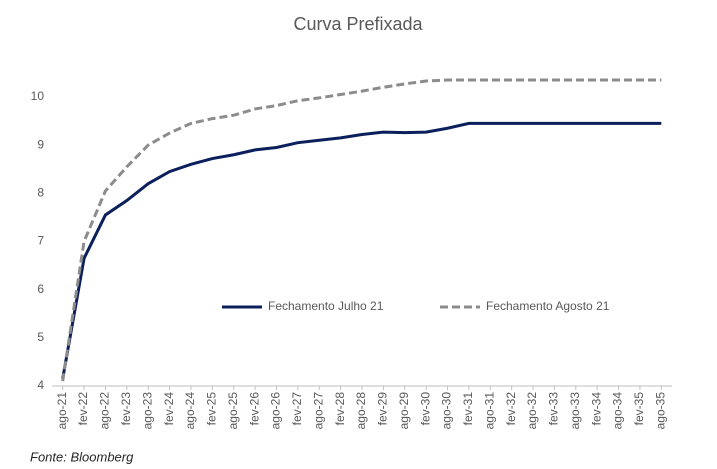  What do you see at coordinates (40, 337) in the screenshot?
I see `y-tick-label: 5` at bounding box center [40, 337].